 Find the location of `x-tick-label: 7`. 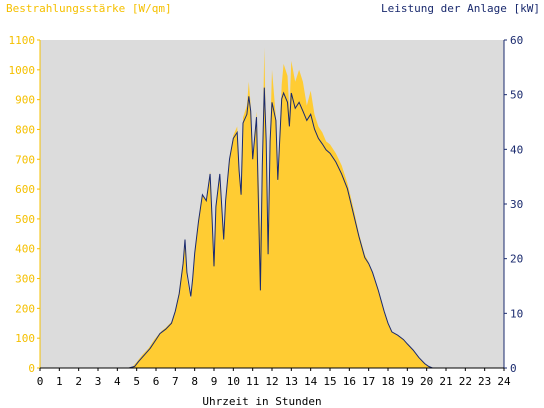

x-tick-label: 7 is located at coordinates (175, 381).